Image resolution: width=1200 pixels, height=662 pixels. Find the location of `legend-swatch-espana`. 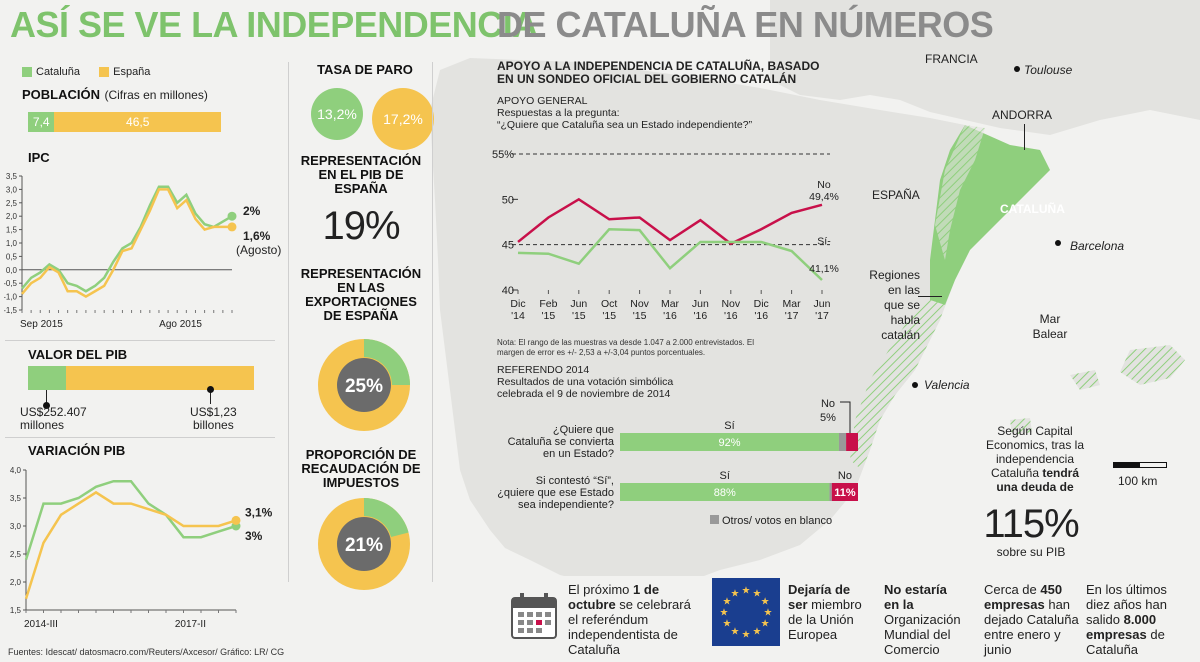

legend-swatch-espana is located at coordinates (104, 72).